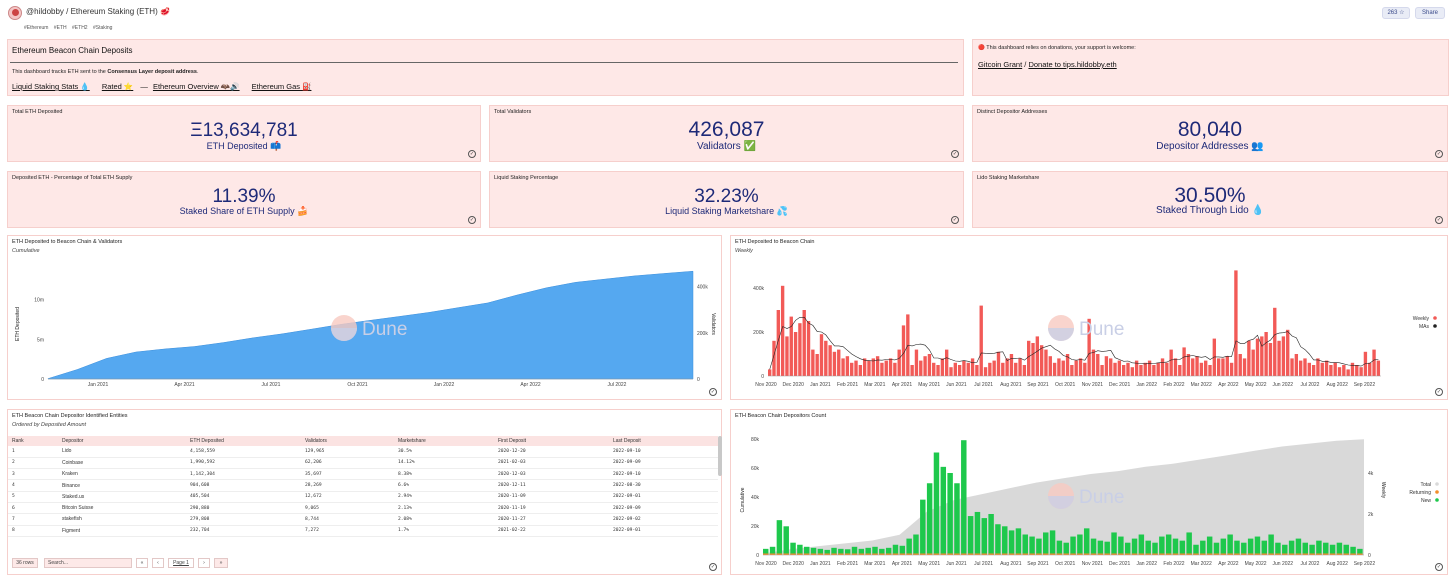 This screenshot has height=583, width=1456. Describe the element at coordinates (40, 340) in the screenshot. I see `y-tick-label: 5m` at that location.